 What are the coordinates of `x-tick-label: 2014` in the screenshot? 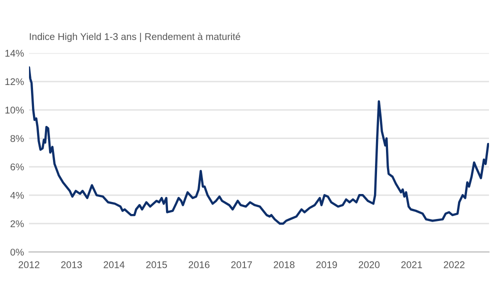 It's located at (114, 264).